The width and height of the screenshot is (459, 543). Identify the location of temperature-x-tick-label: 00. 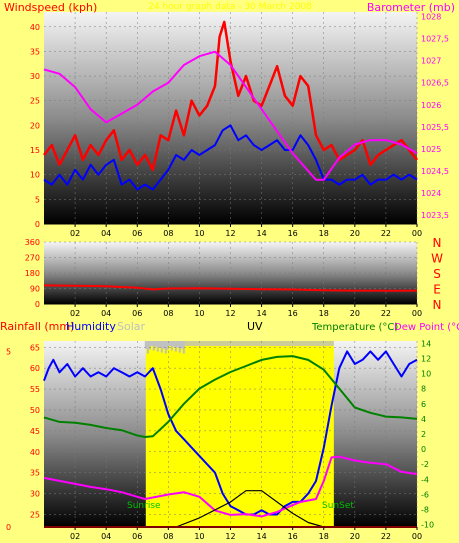
(417, 536).